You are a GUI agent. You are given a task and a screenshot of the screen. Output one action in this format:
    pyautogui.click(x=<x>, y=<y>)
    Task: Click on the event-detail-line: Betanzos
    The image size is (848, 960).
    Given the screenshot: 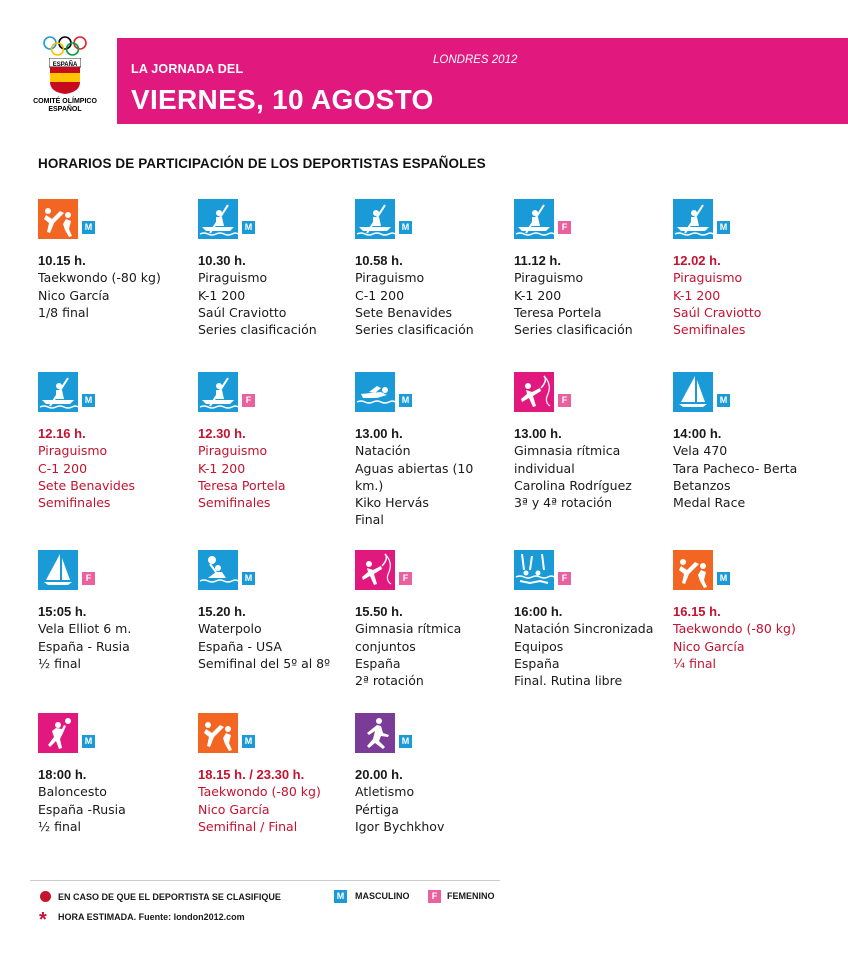 What is the action you would take?
    pyautogui.click(x=702, y=485)
    